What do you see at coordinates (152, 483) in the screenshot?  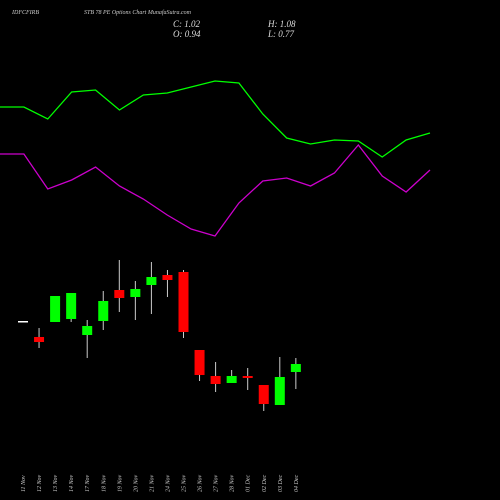 I see `x-tick-label: 21 Nov` at bounding box center [152, 483].